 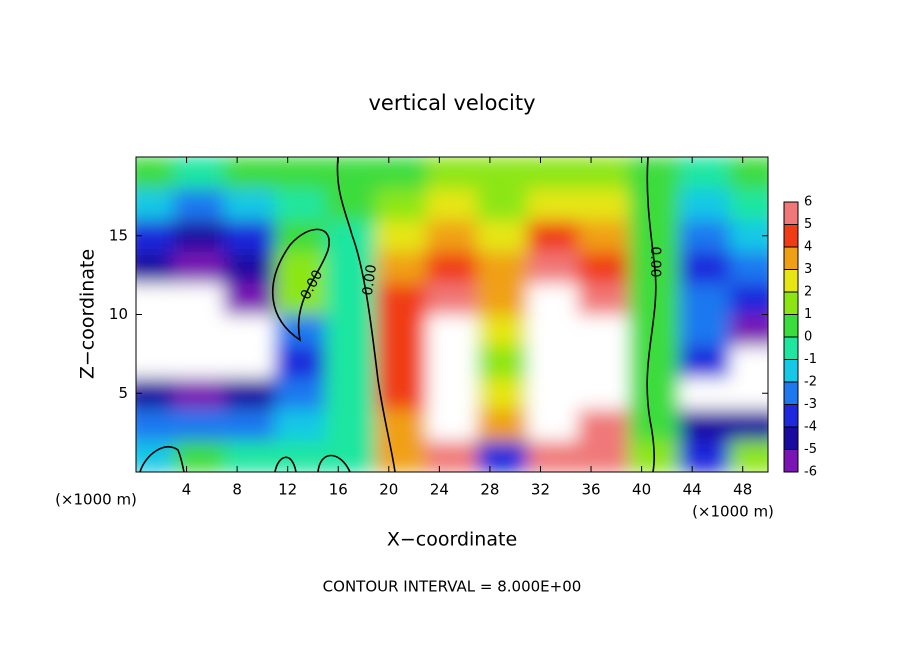 What do you see at coordinates (452, 540) in the screenshot?
I see `x-axis-label: X−coordinate` at bounding box center [452, 540].